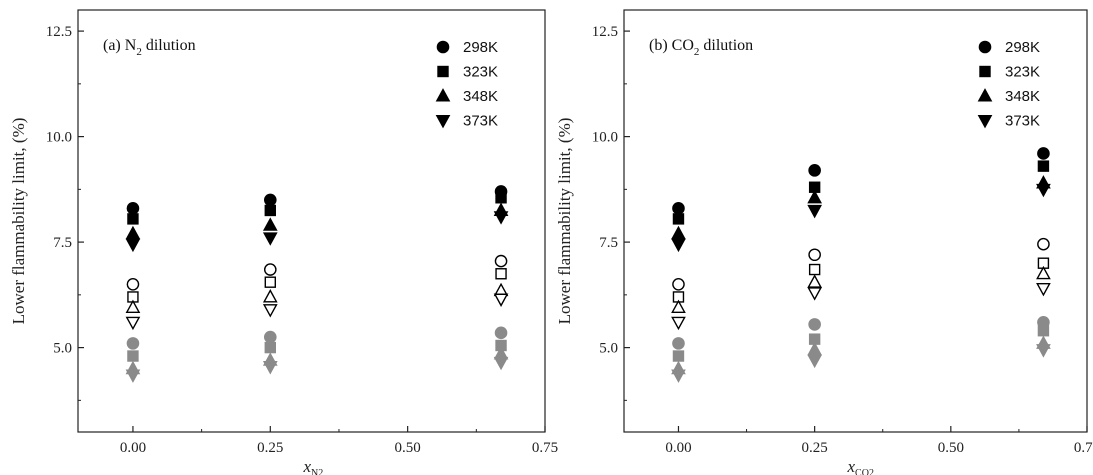  I want to click on panel-title-group: (b) CO2 dilution, so click(701, 47).